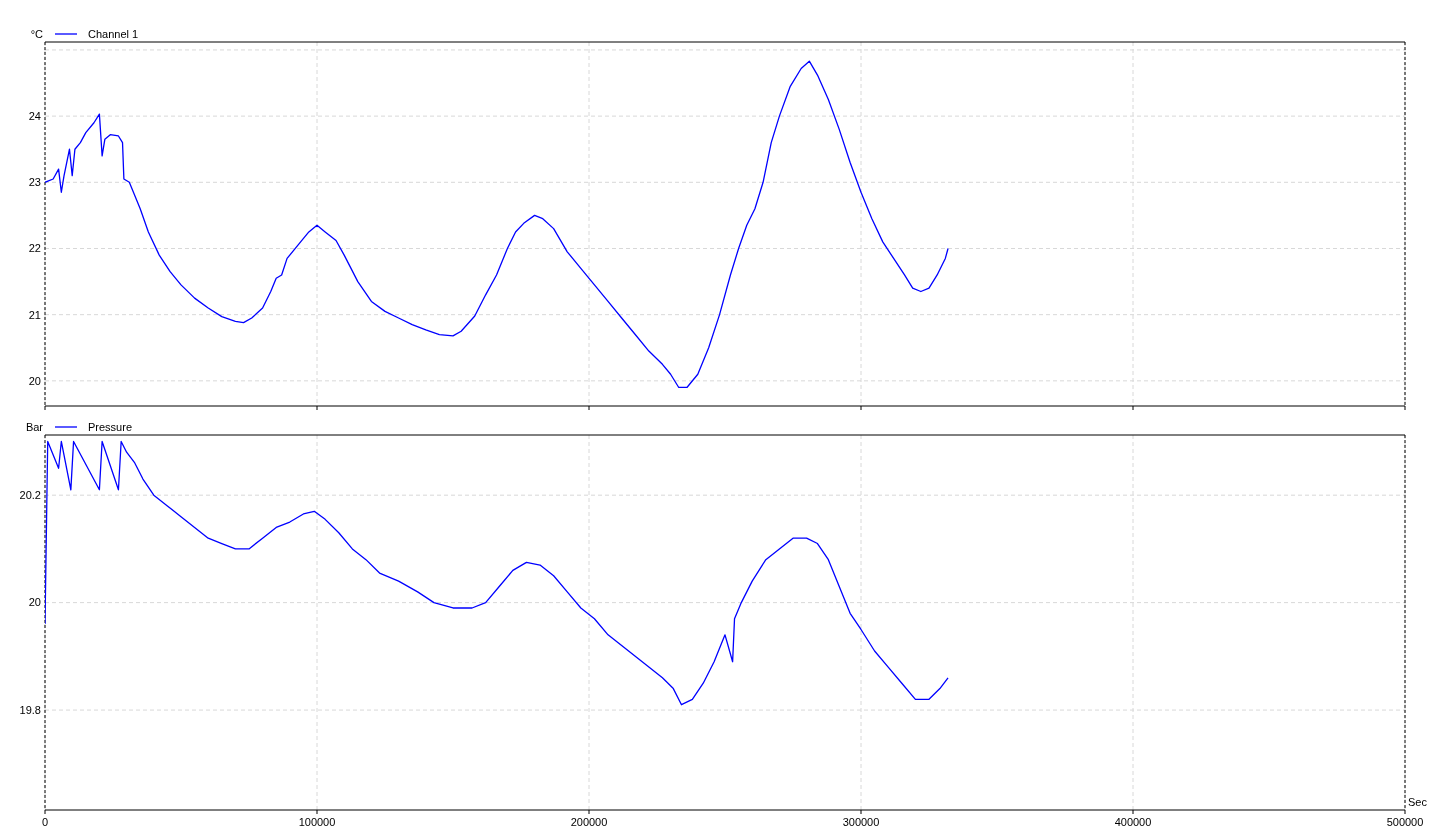 The image size is (1441, 839). I want to click on x-tick-label: 400000, so click(1133, 822).